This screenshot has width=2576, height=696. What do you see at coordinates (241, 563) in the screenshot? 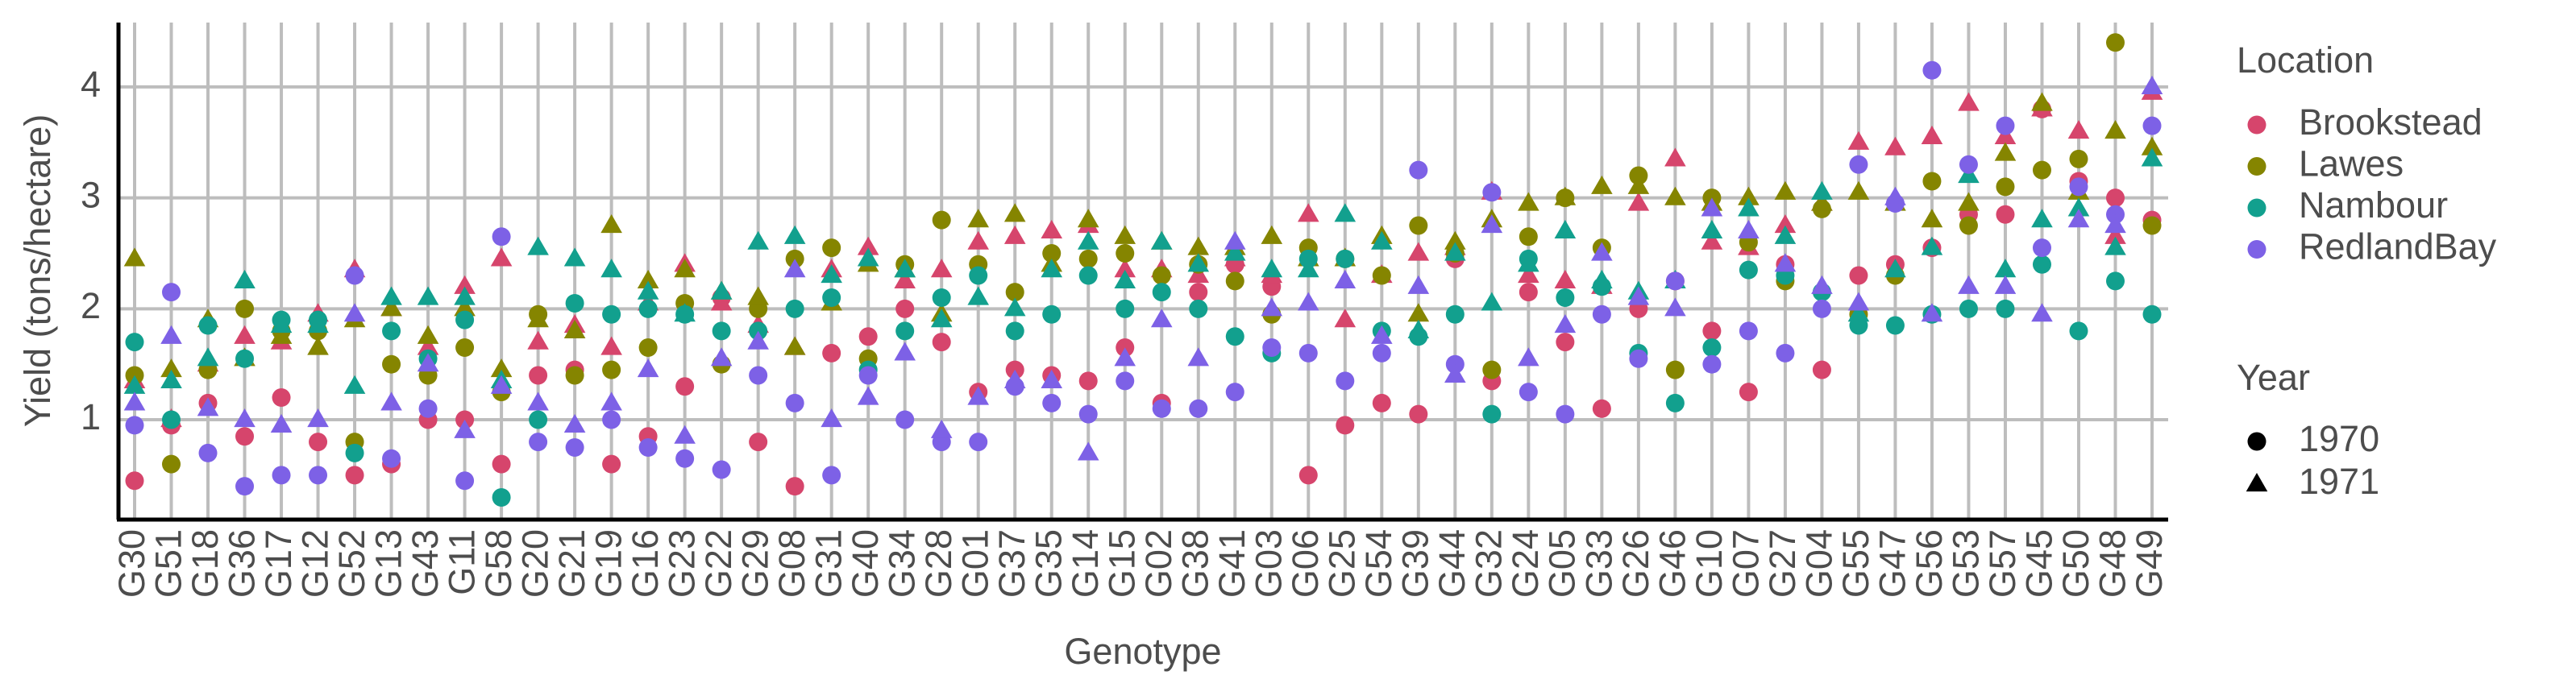
I see `x-tick-label: G36` at bounding box center [241, 563].